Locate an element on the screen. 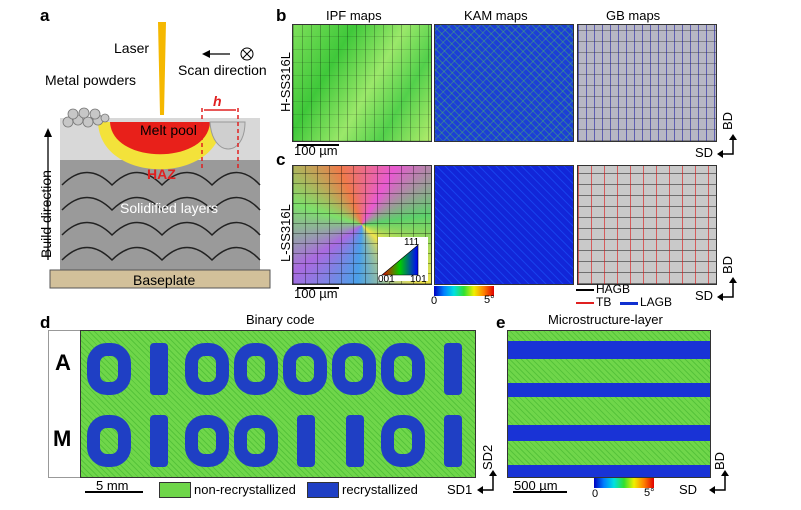 This screenshot has width=801, height=510. sample-label-l: L-SS316L is located at coordinates (285, 233).